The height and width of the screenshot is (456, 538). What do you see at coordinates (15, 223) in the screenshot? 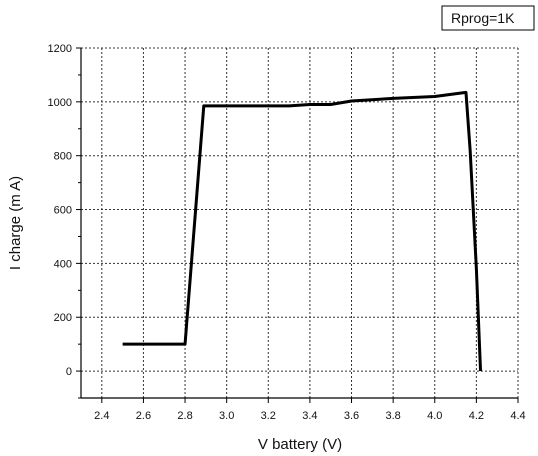
I see `y-axis-label: I charge (m A)` at bounding box center [15, 223].